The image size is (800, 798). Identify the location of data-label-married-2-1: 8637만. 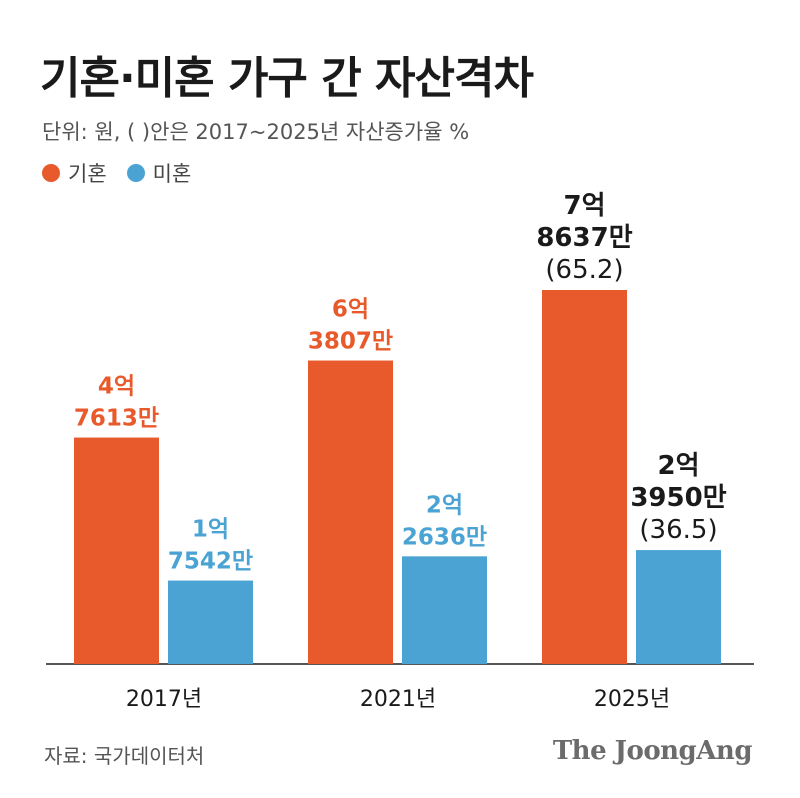
(584, 238).